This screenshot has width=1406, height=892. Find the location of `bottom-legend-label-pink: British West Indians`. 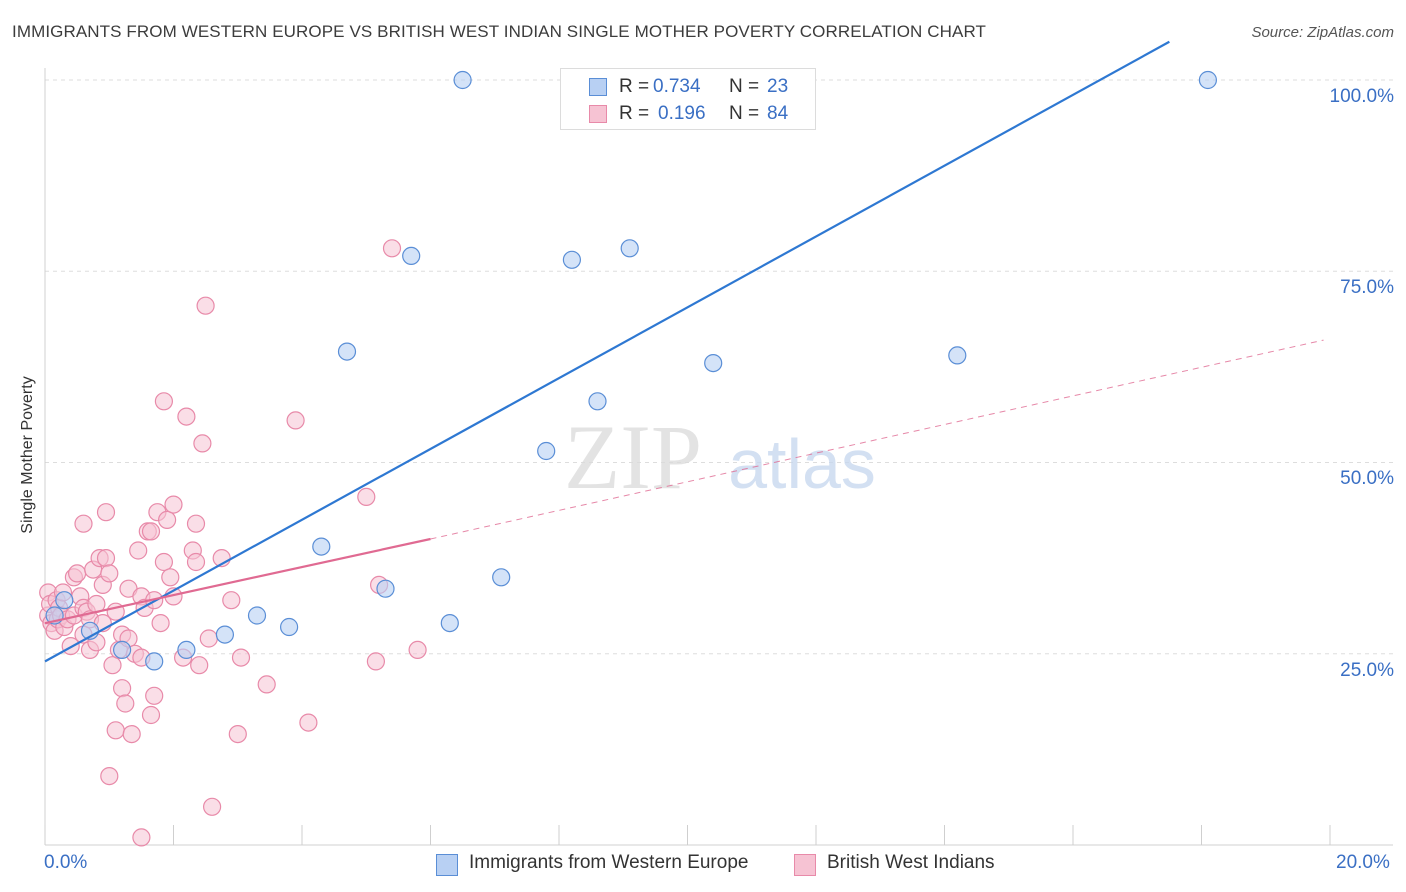

bottom-legend-label-pink: British West Indians is located at coordinates (911, 862).